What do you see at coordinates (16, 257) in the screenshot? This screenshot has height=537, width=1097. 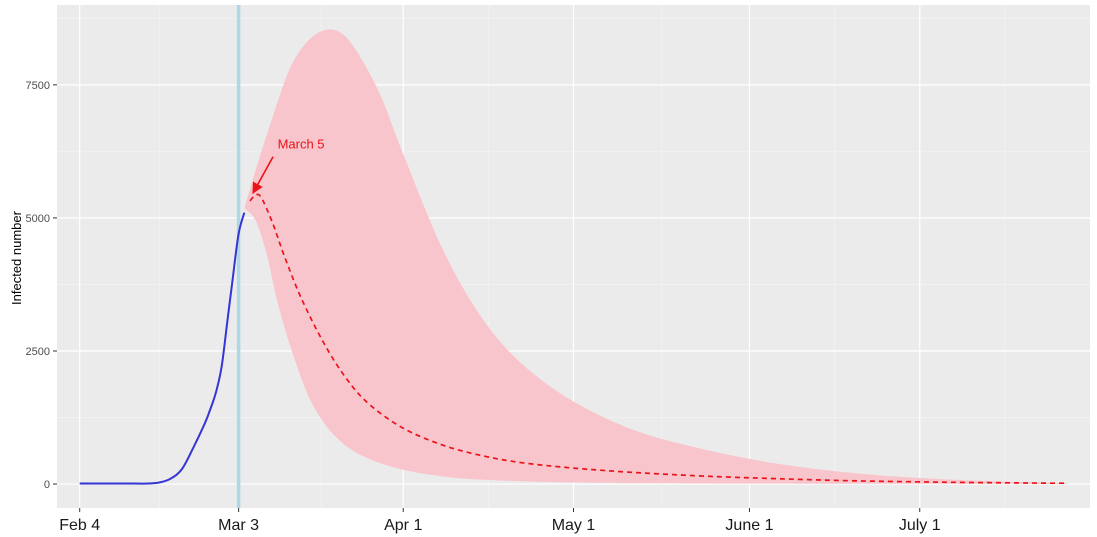 I see `y-axis-title: Infected number` at bounding box center [16, 257].